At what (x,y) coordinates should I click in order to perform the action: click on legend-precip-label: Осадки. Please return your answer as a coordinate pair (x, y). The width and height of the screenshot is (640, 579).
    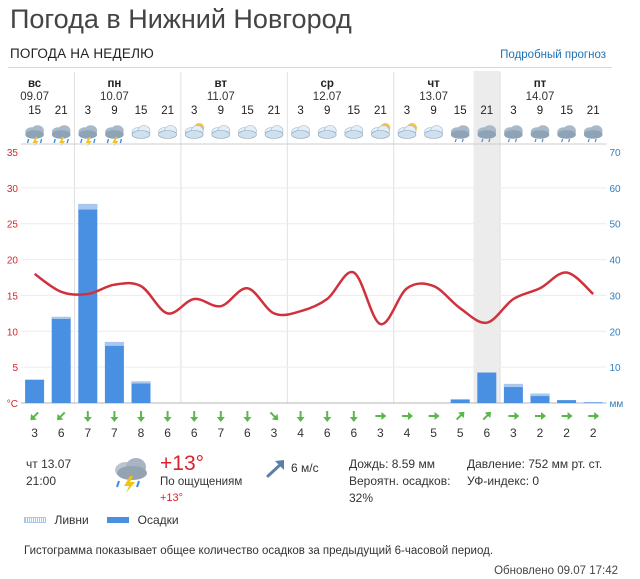
    Looking at the image, I should click on (158, 520).